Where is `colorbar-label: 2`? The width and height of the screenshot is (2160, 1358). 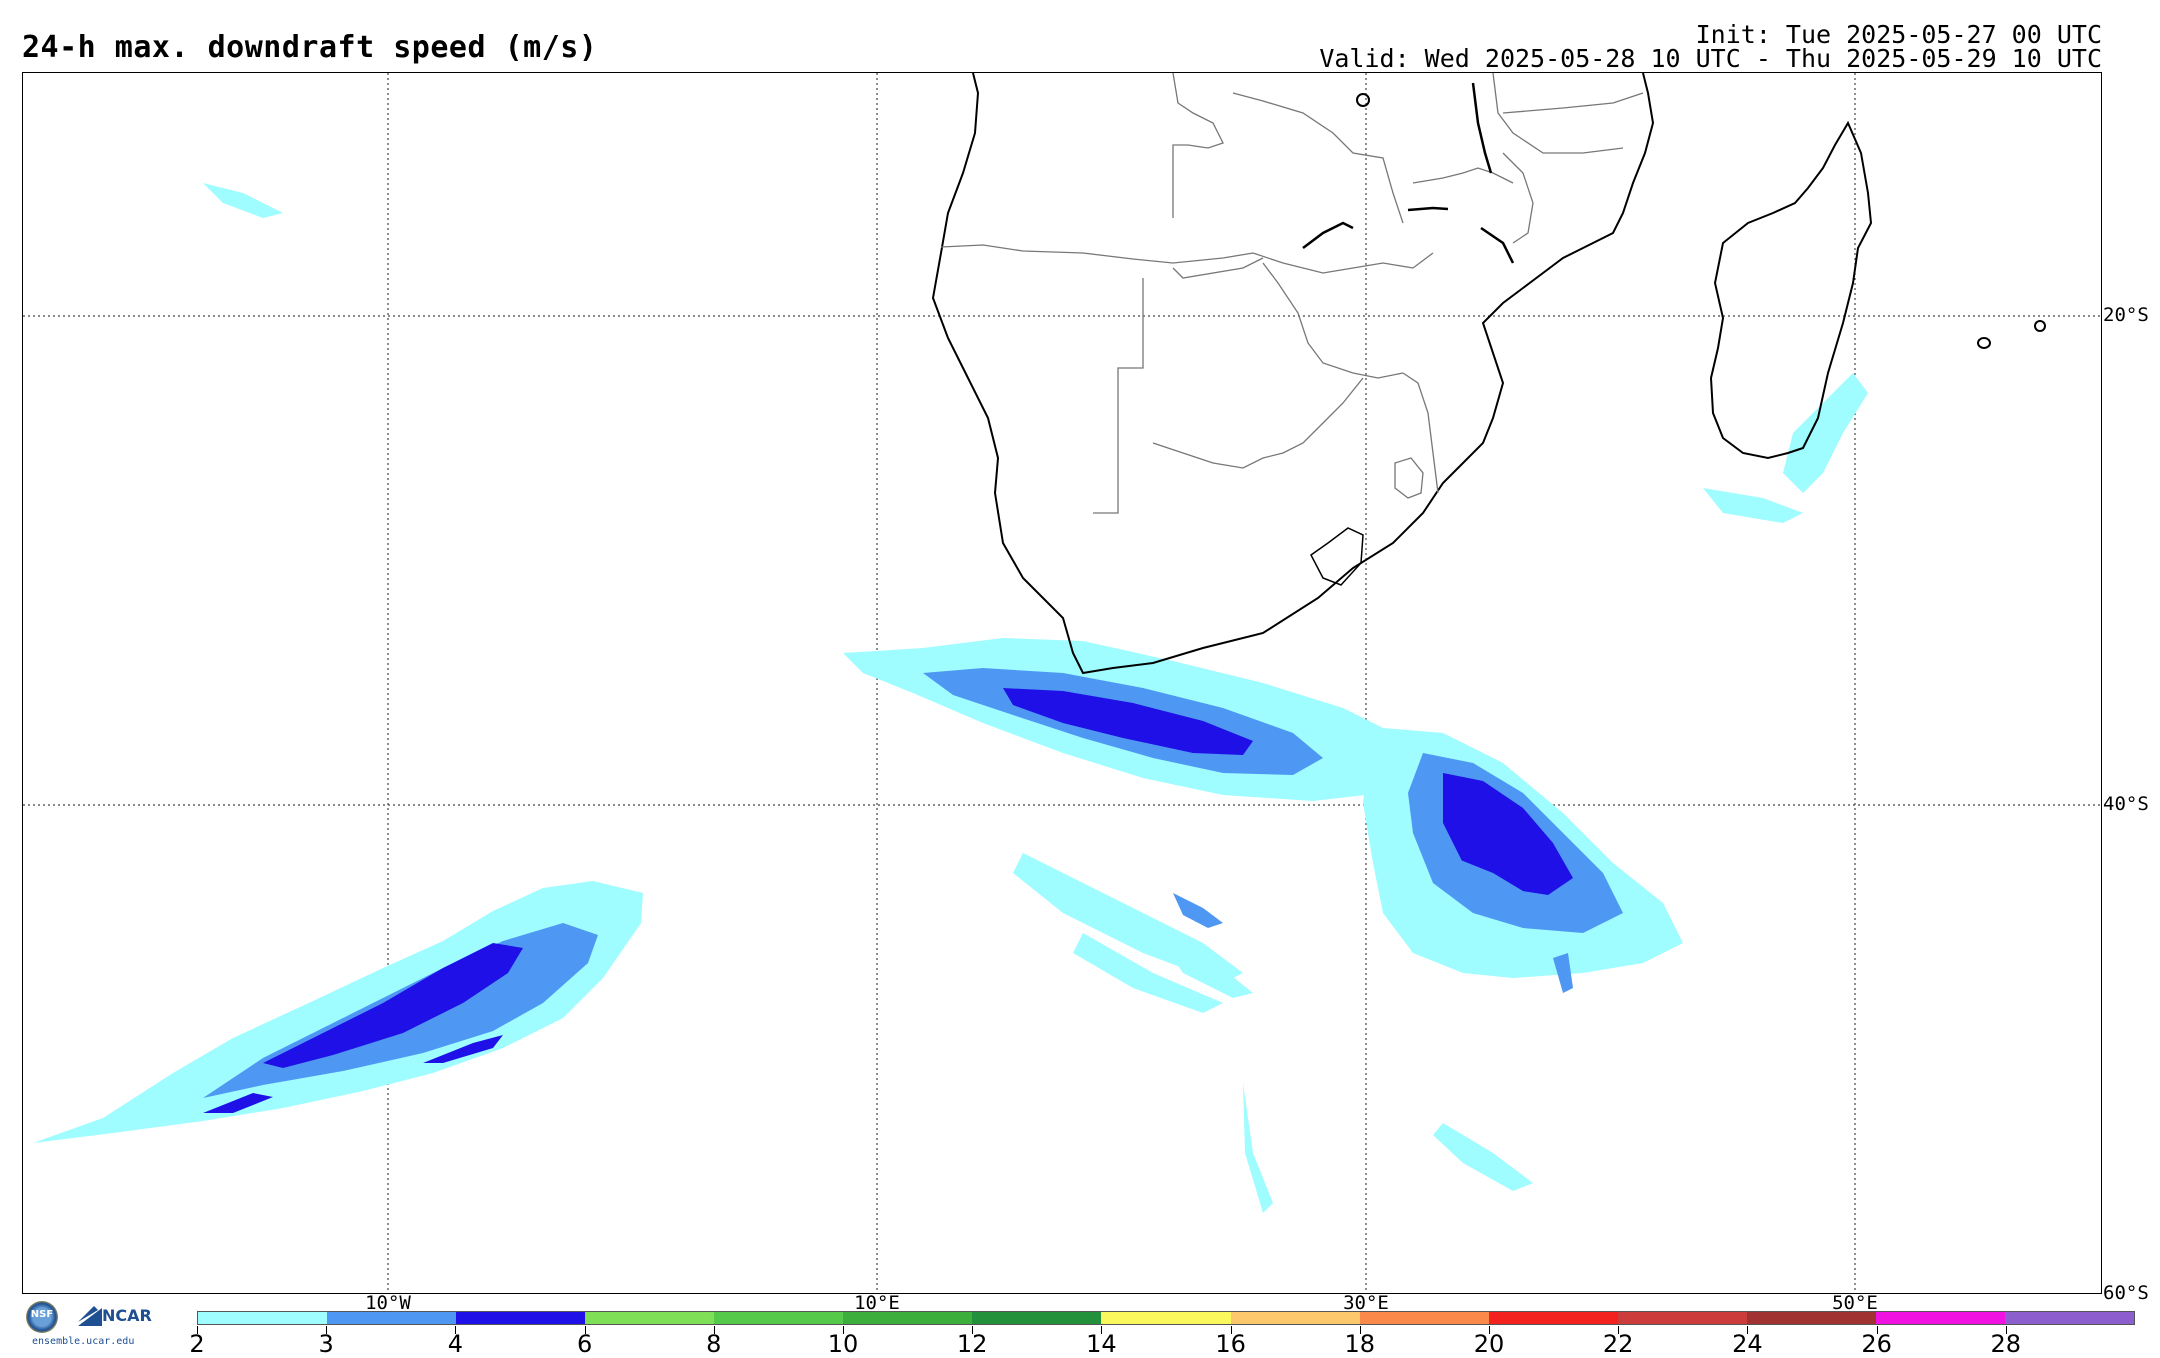
colorbar-label: 2 is located at coordinates (197, 1344).